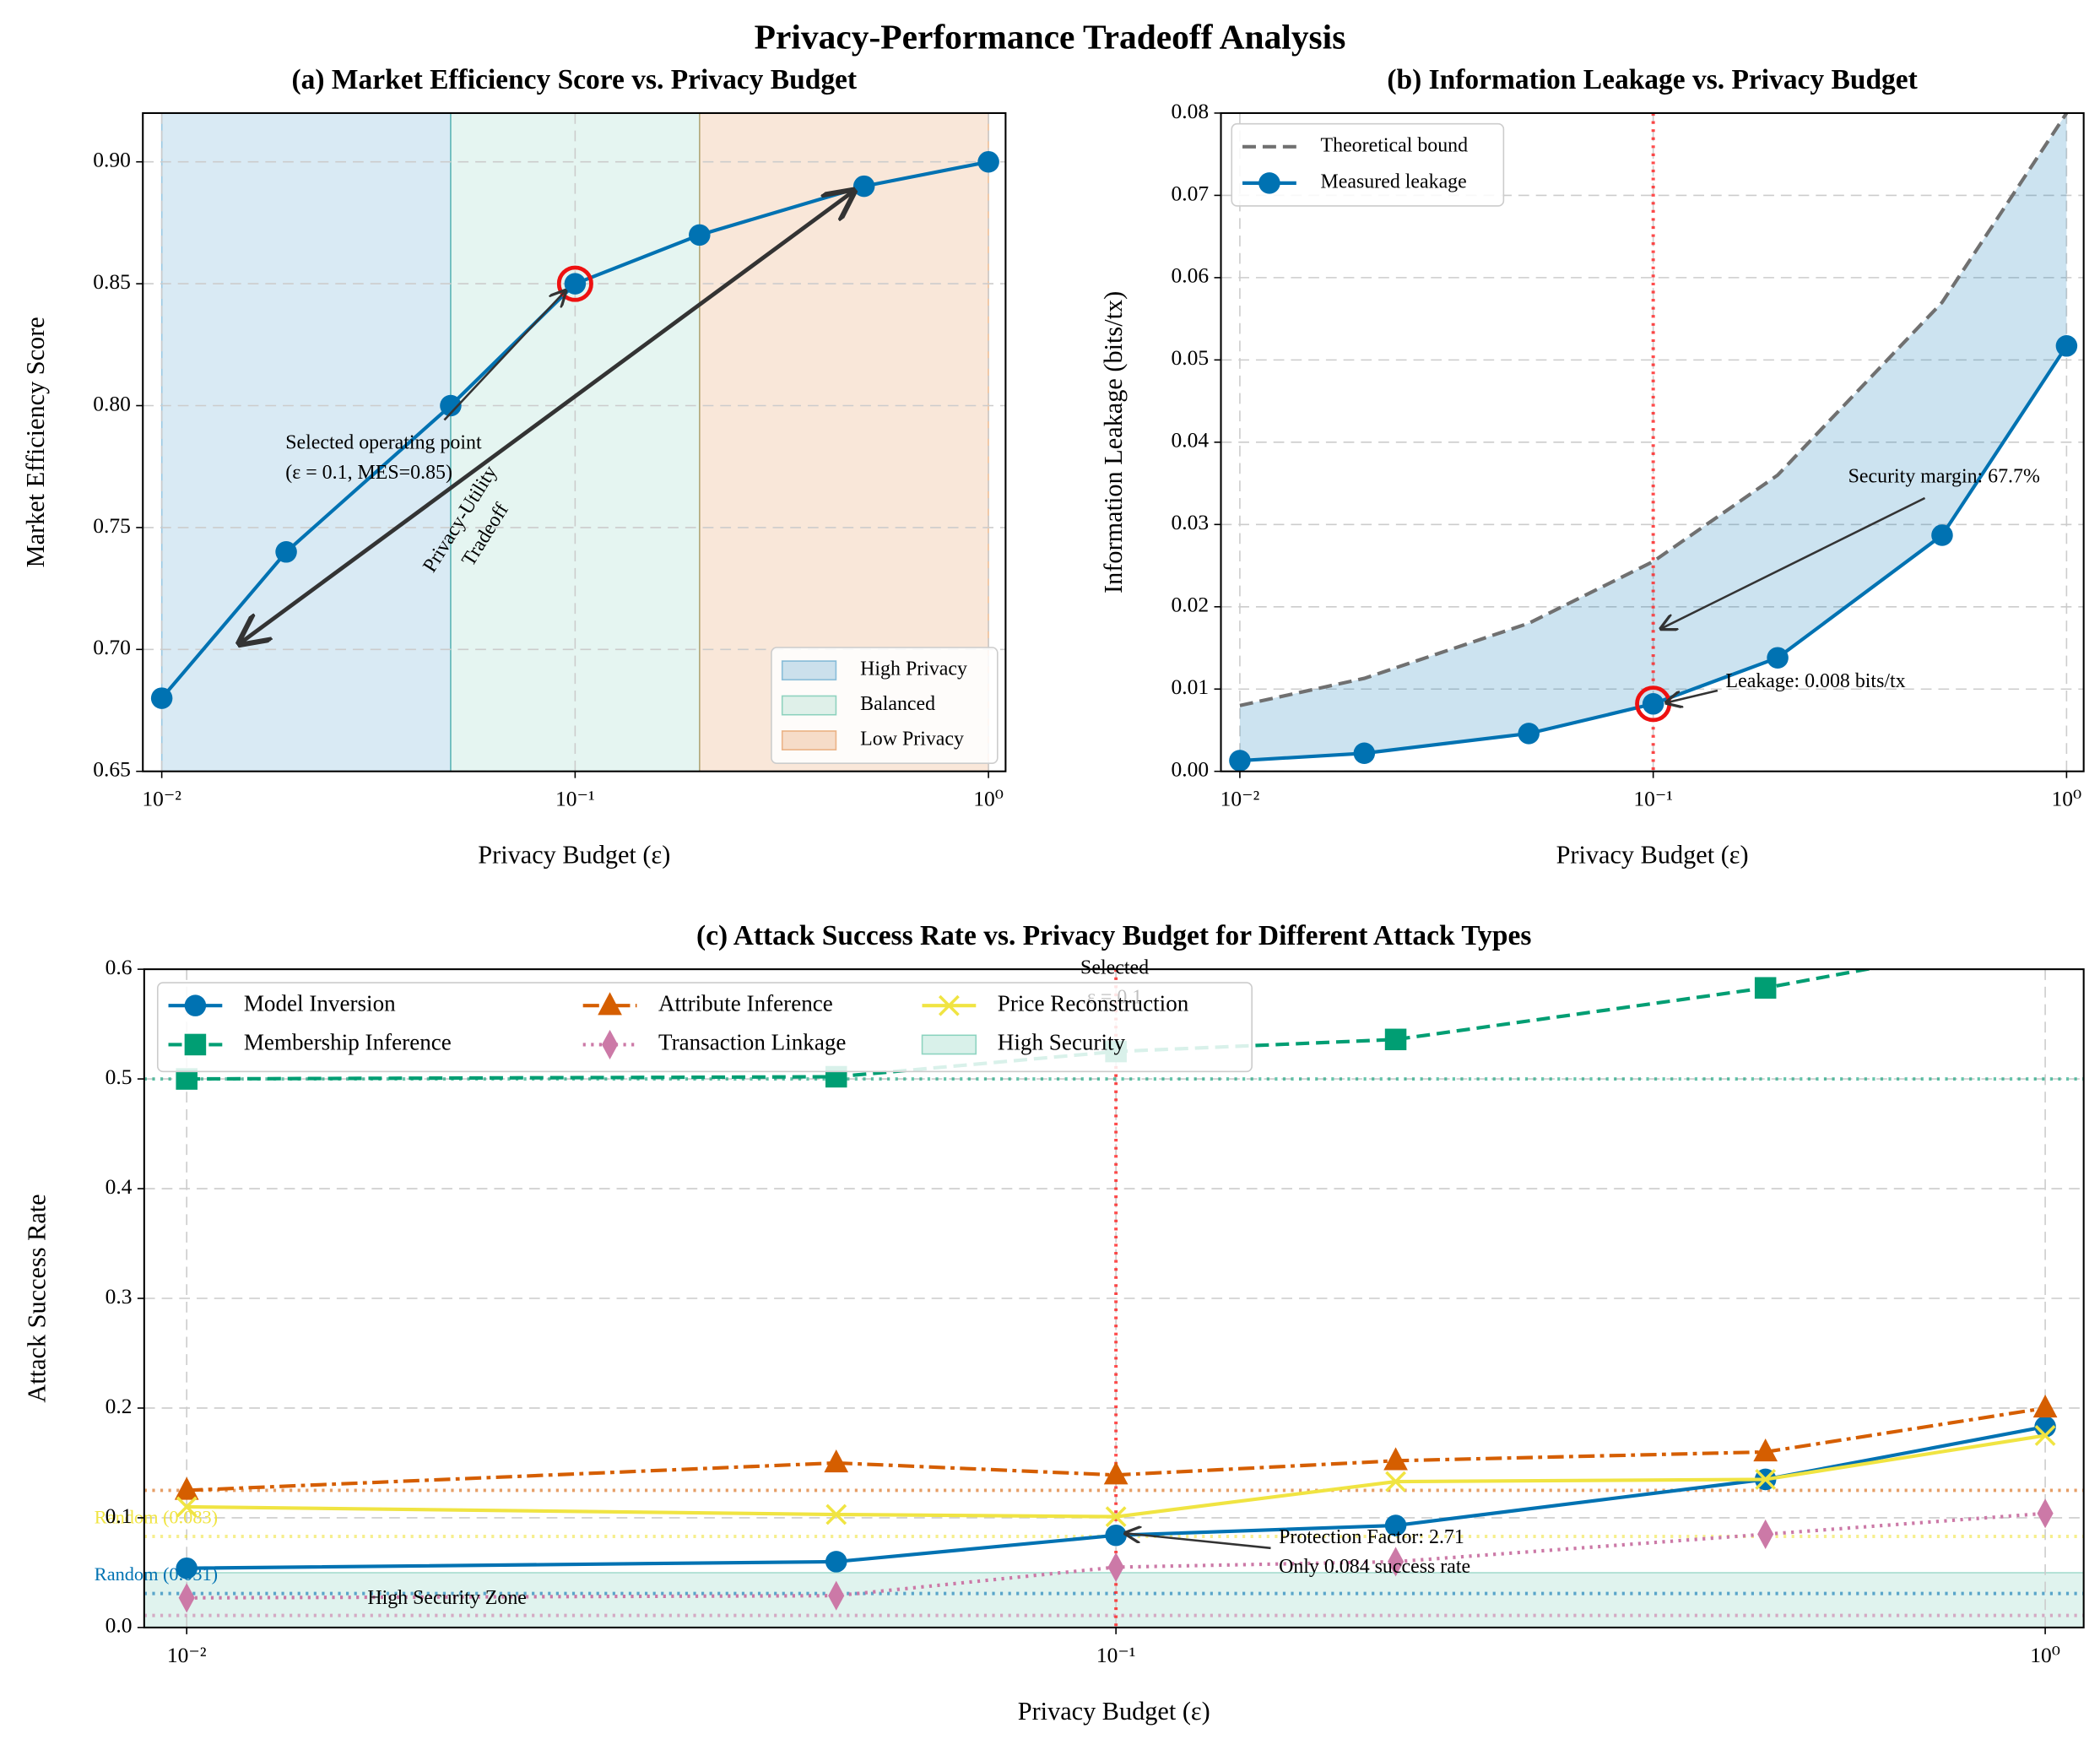  I want to click on region, so click(575, 442).